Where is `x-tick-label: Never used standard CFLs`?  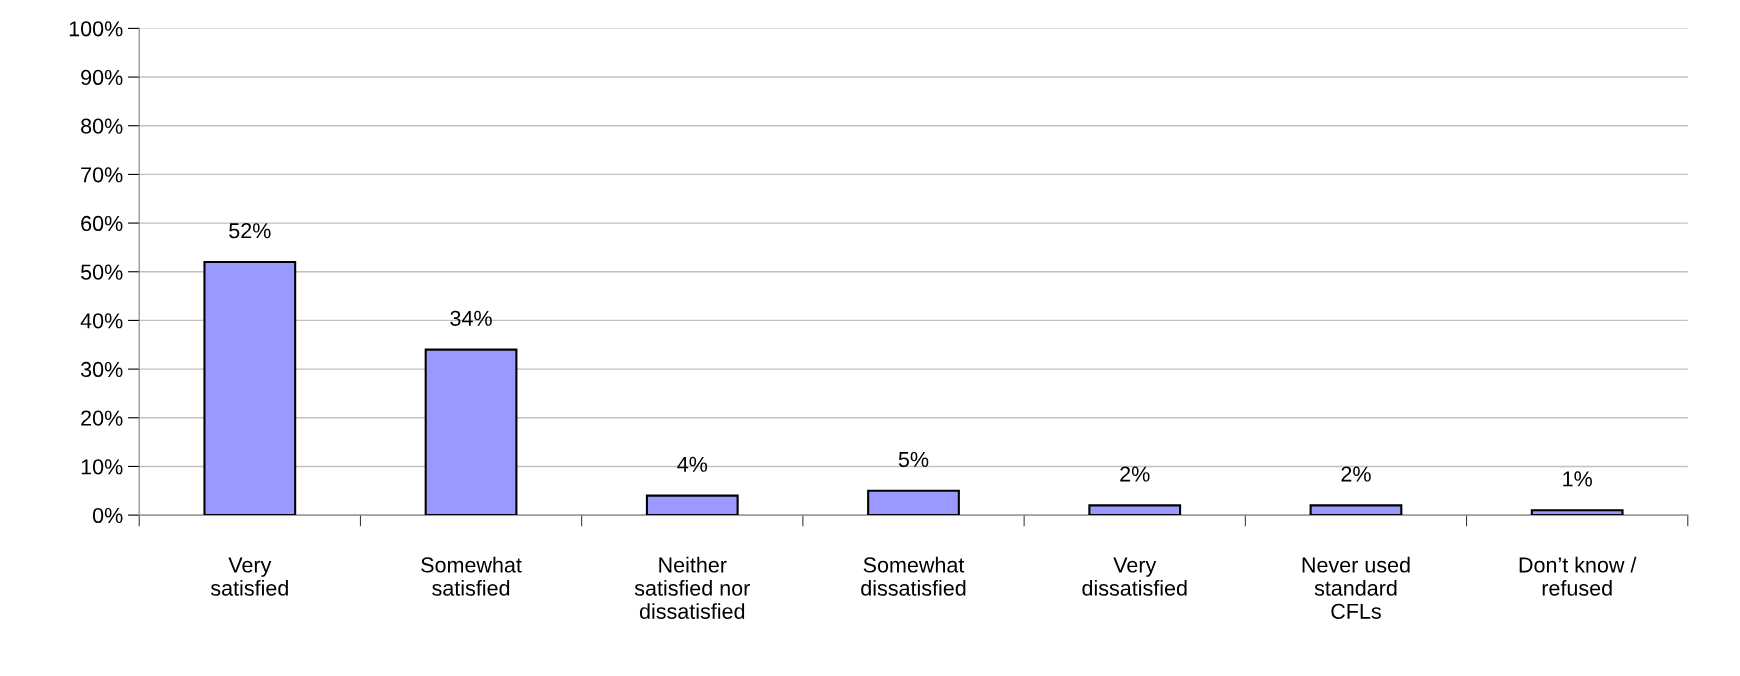 x-tick-label: Never used standard CFLs is located at coordinates (1356, 587).